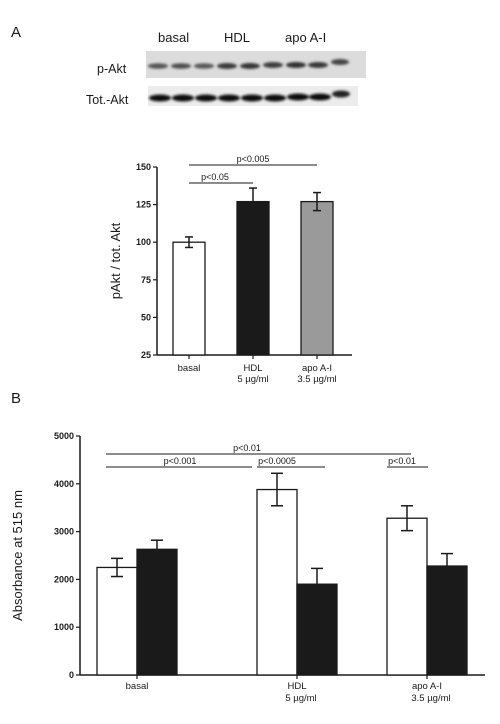  I want to click on significance-label-a-0: p<0.05, so click(215, 177).